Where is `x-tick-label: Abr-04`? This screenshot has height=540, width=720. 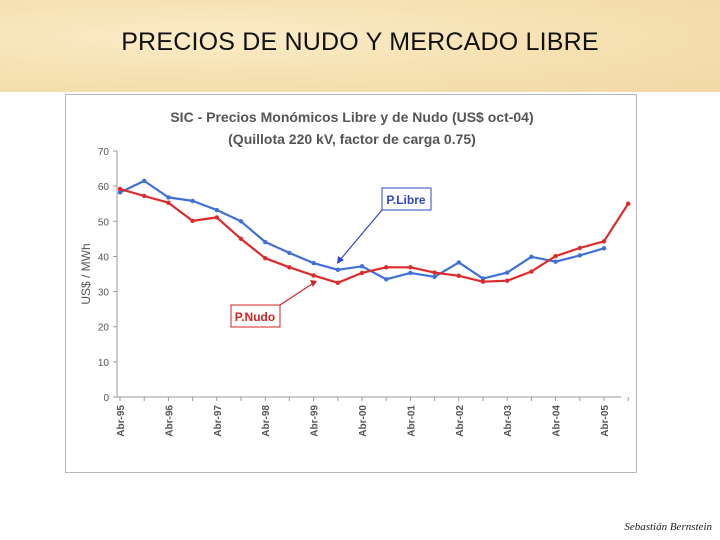 x-tick-label: Abr-04 is located at coordinates (557, 421).